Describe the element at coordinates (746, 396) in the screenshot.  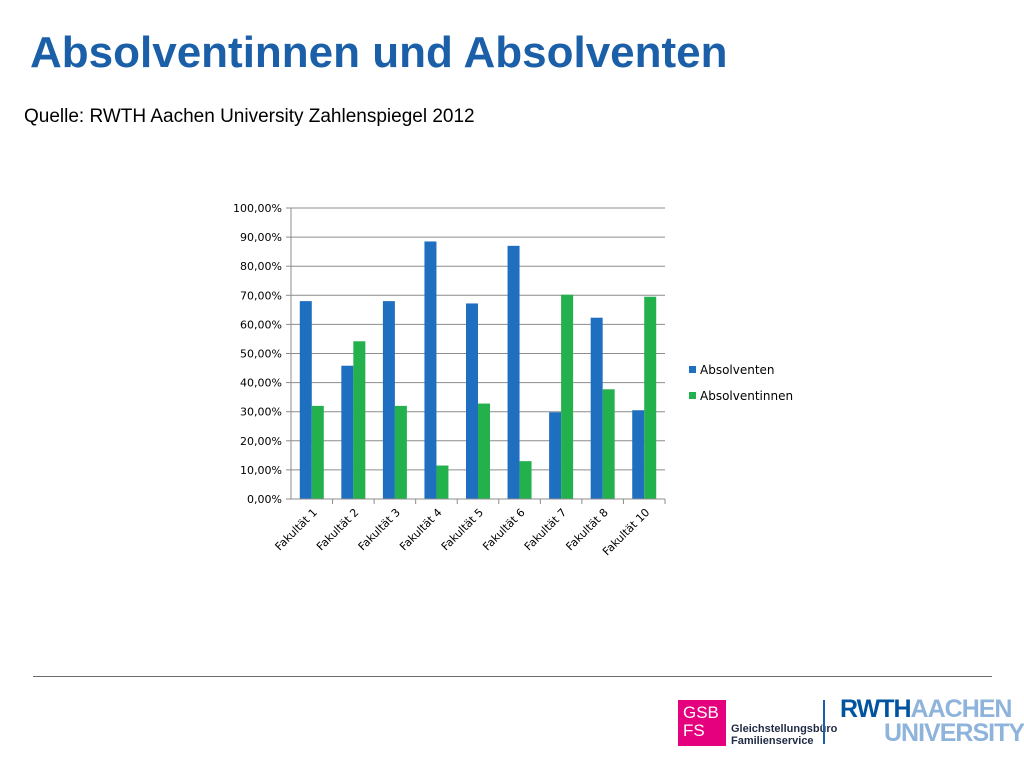
I see `legend-label-absolventinnen: Absolventinnen` at that location.